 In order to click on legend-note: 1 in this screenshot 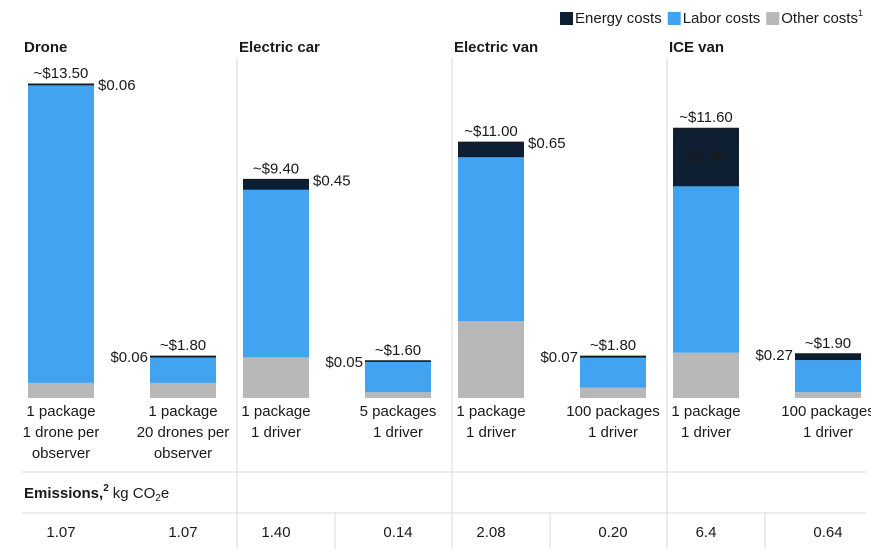, I will do `click(860, 13)`.